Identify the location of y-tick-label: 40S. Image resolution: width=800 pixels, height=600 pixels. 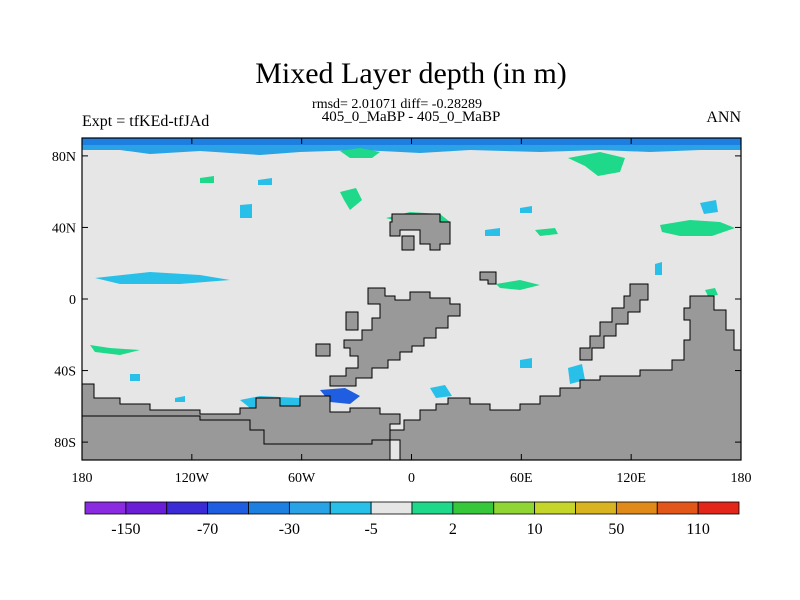
(65, 372).